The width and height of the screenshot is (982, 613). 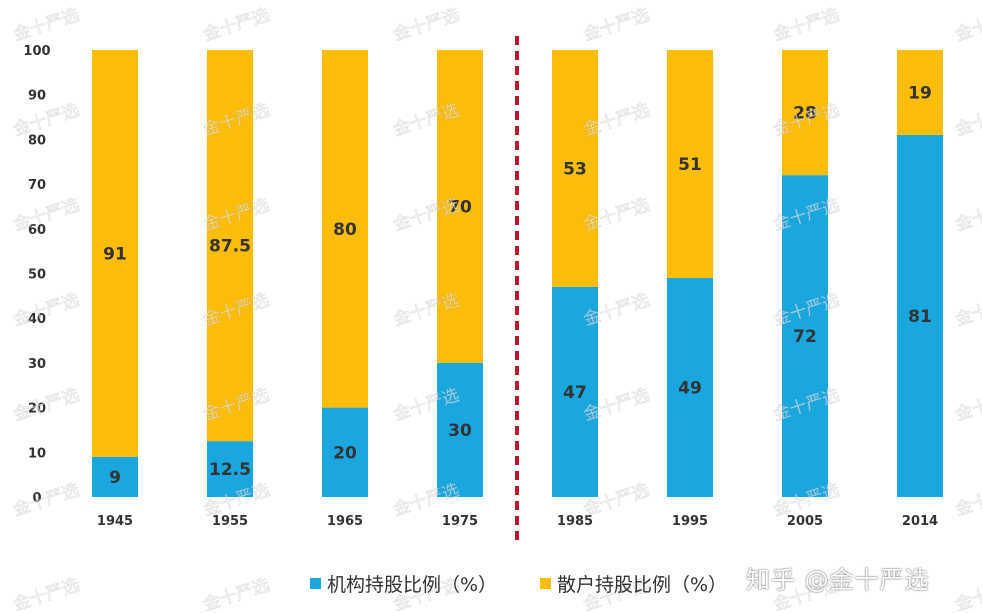 What do you see at coordinates (37, 453) in the screenshot?
I see `y-tick-label: 10` at bounding box center [37, 453].